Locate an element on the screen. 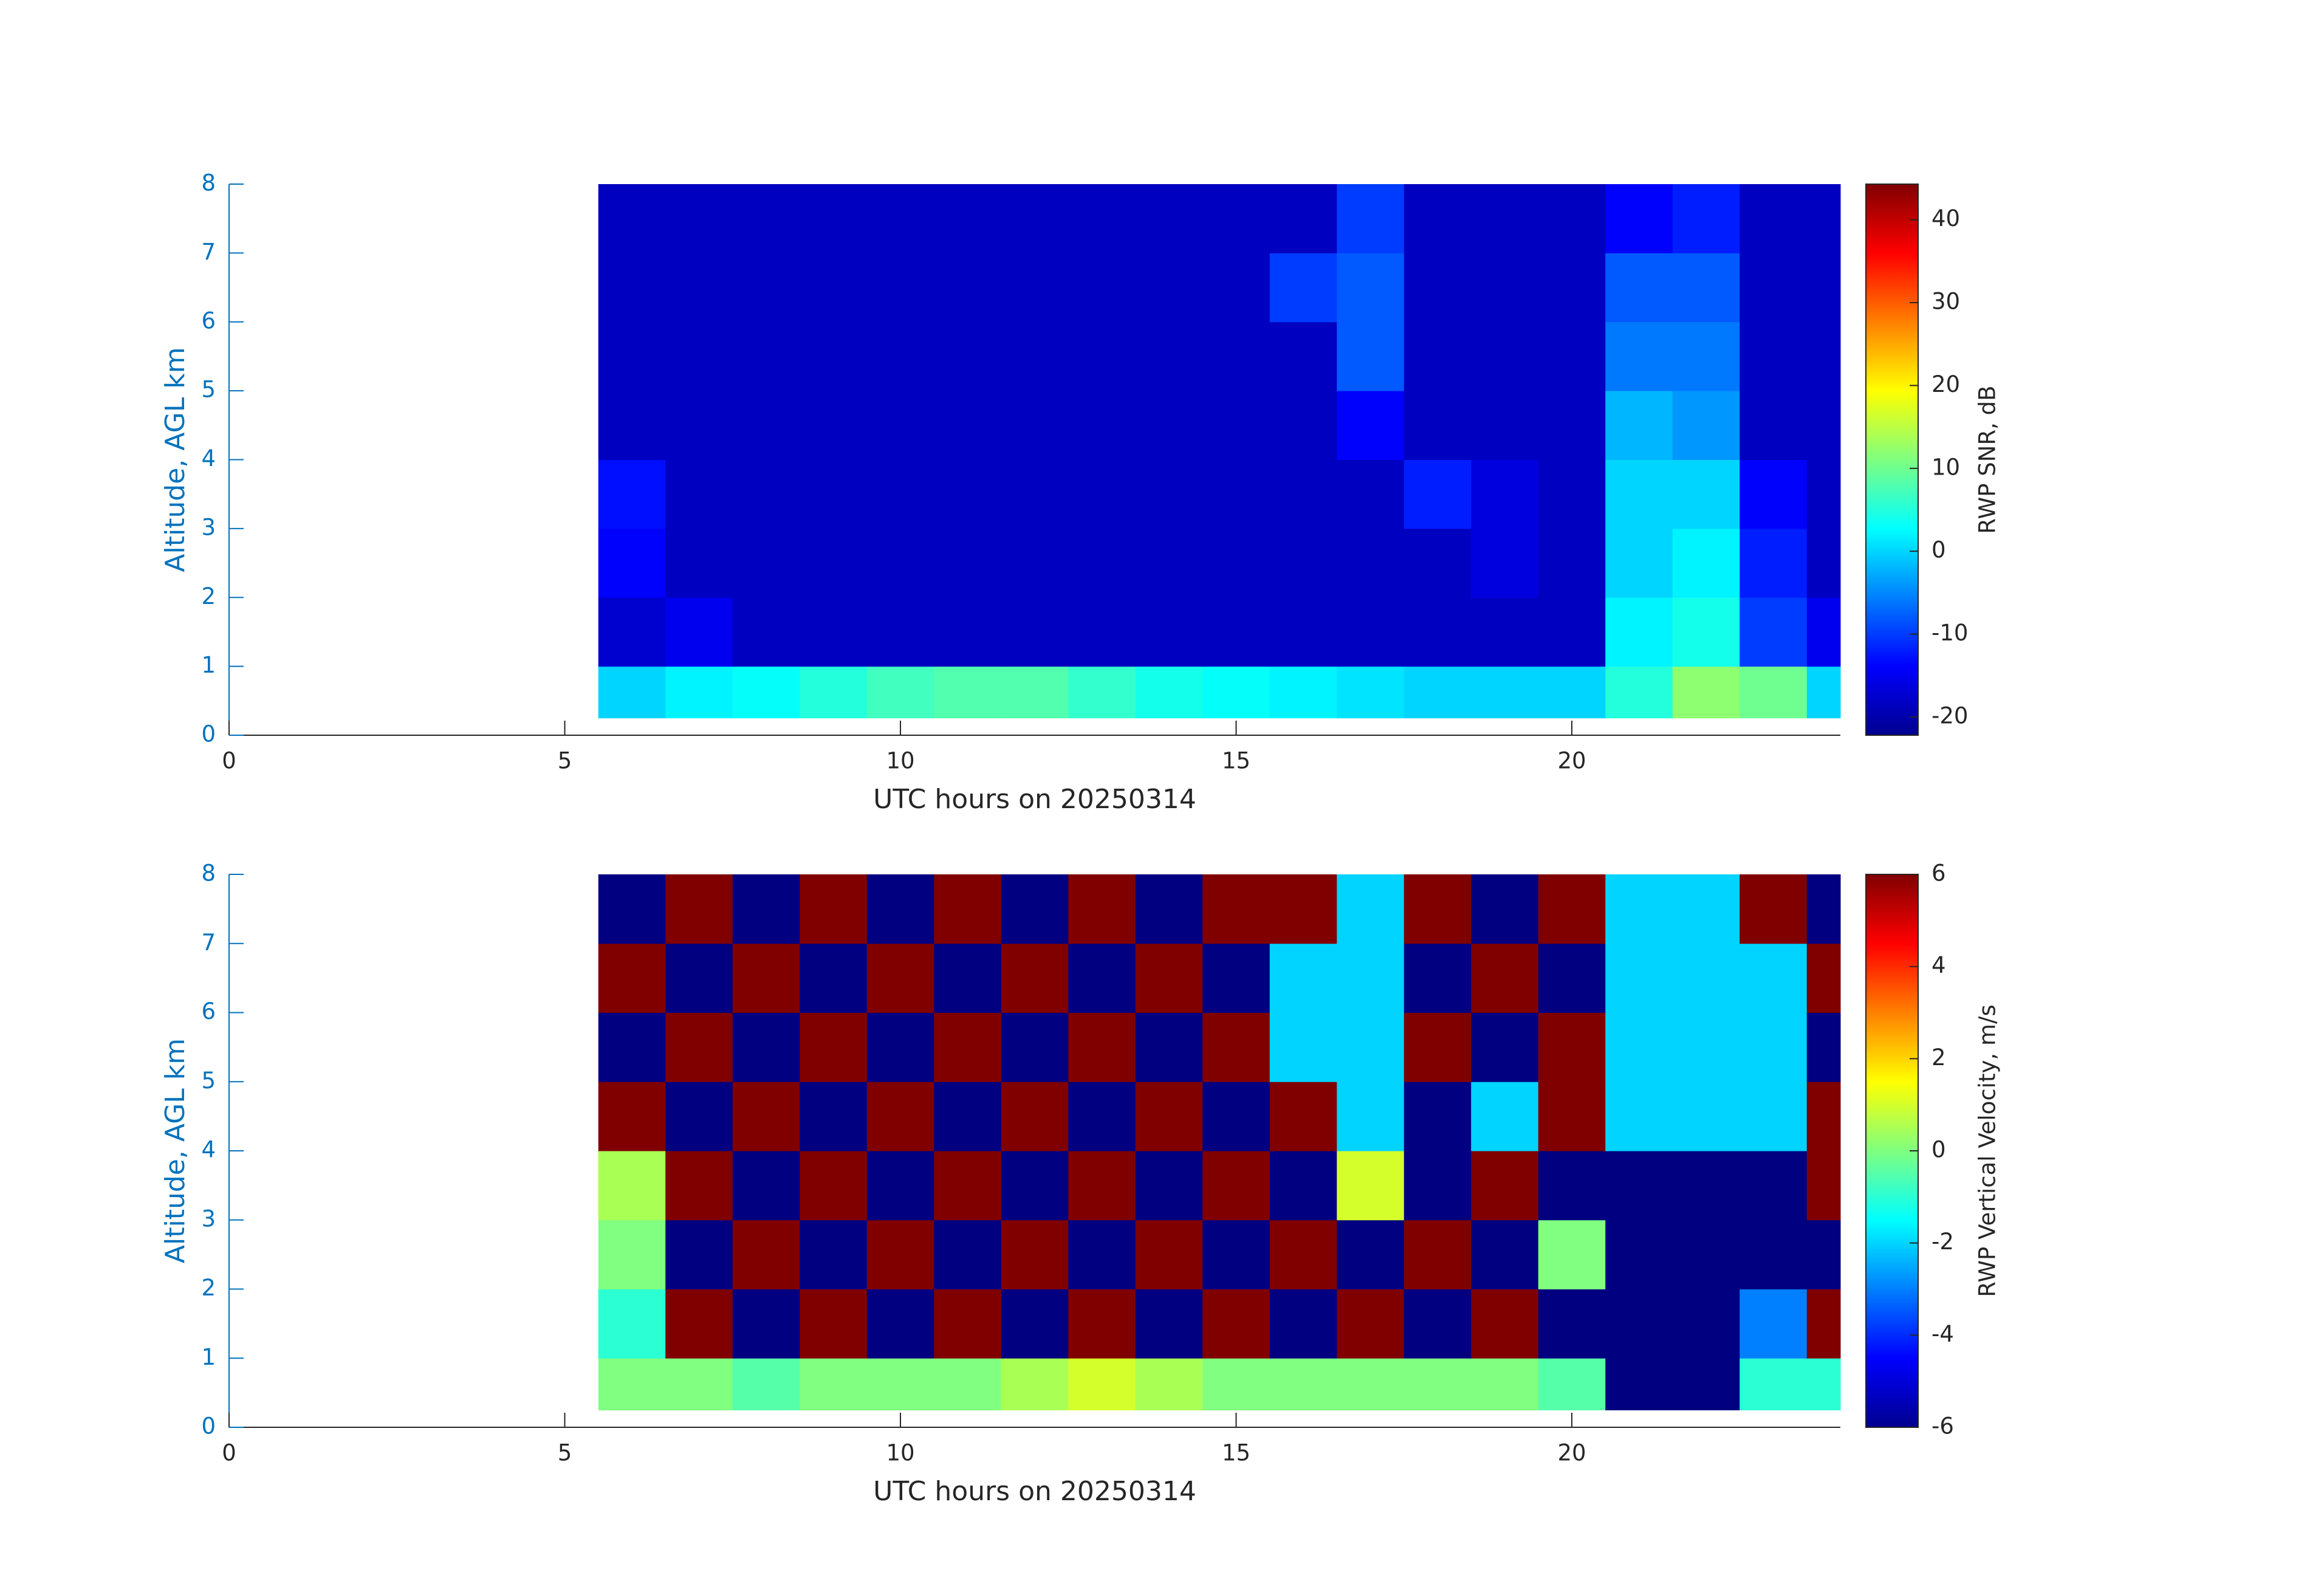 This screenshot has height=1595, width=2324. colorbar-tick-label: 6 is located at coordinates (1939, 873).